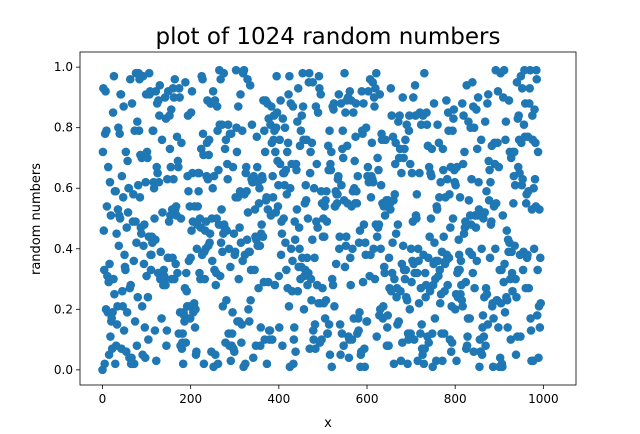  Describe the element at coordinates (328, 37) in the screenshot. I see `chart-title: plot of 1024 random numbers` at that location.